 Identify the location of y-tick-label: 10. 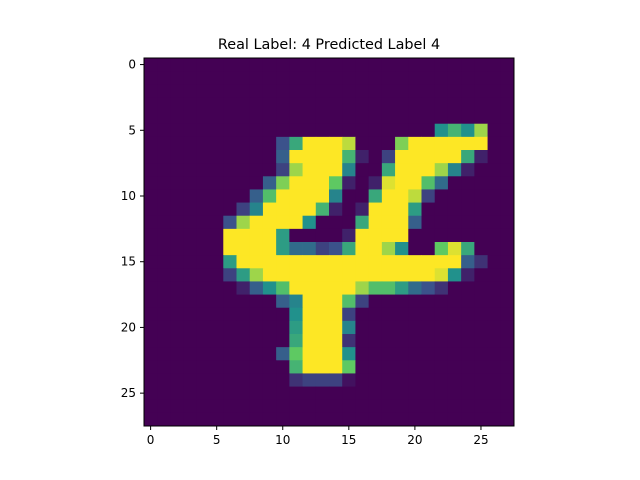
(128, 196).